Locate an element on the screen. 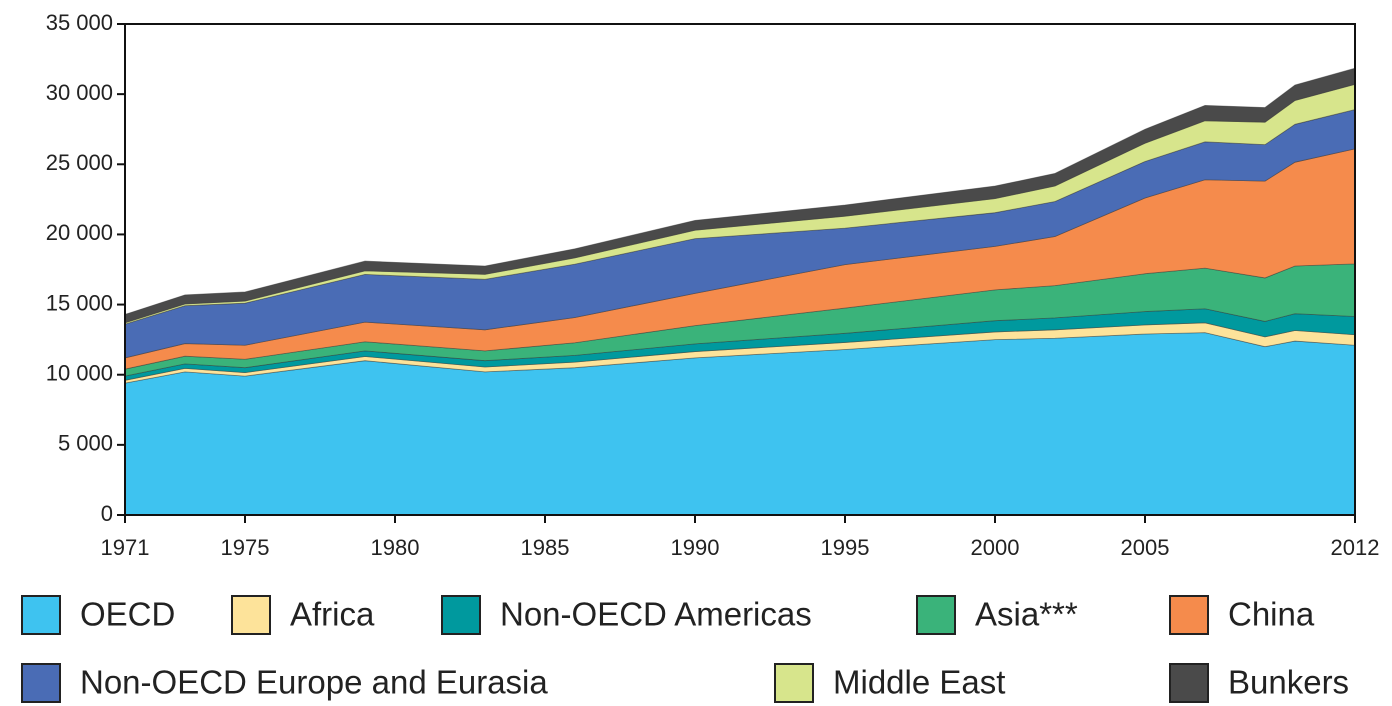 The width and height of the screenshot is (1392, 706). legend-label: Non-OECD Europe and Eurasia is located at coordinates (314, 682).